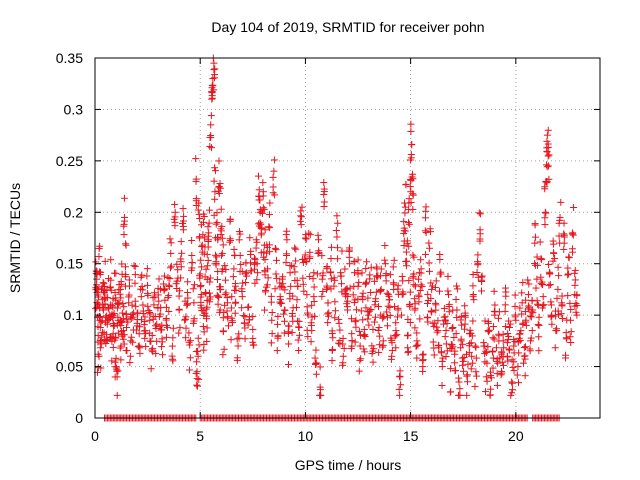 This screenshot has width=640, height=480. Describe the element at coordinates (200, 436) in the screenshot. I see `x-tick-label: 5` at that location.